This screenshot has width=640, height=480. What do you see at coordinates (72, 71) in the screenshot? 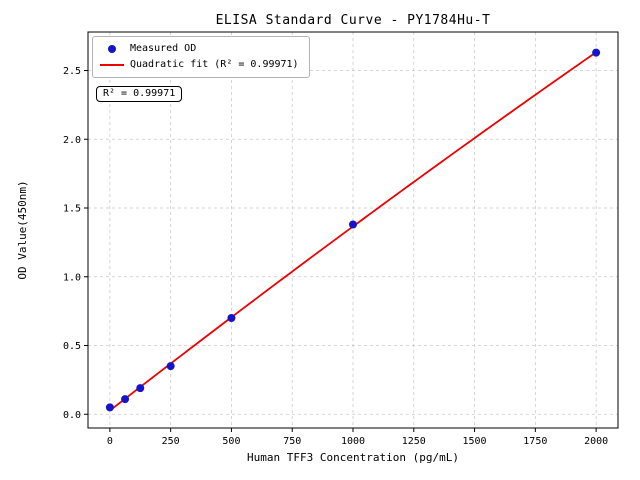
I see `y-tick-label: 2.5` at bounding box center [72, 71].